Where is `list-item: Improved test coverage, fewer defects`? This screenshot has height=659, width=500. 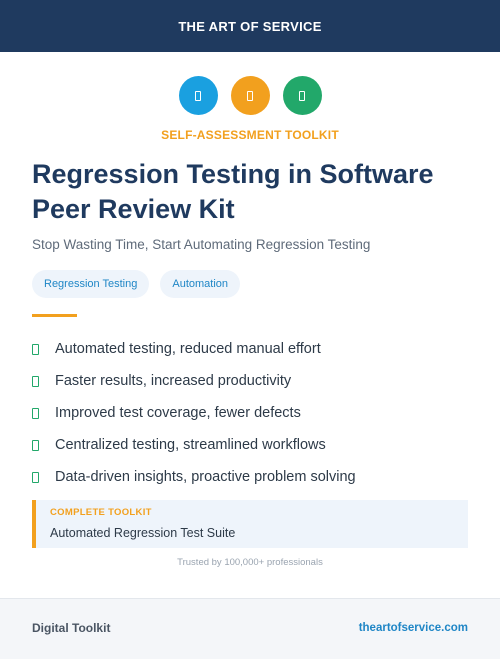 list-item: Improved test coverage, fewer defects is located at coordinates (252, 413).